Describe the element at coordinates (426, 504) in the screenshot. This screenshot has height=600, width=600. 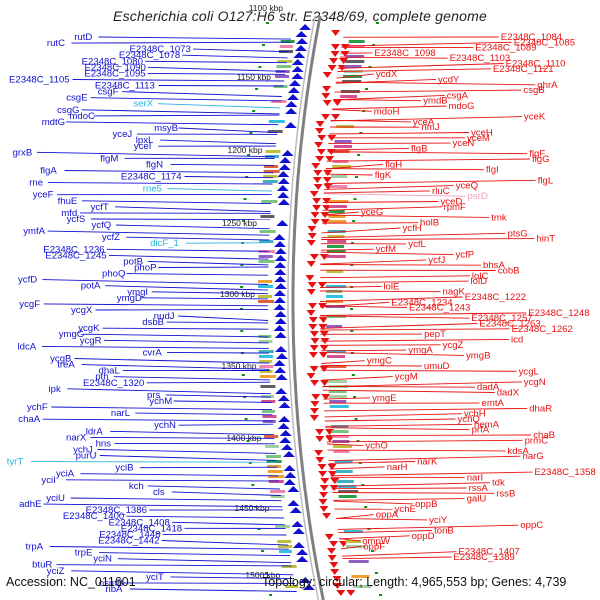
I see `gene-label-right: oppB` at that location.